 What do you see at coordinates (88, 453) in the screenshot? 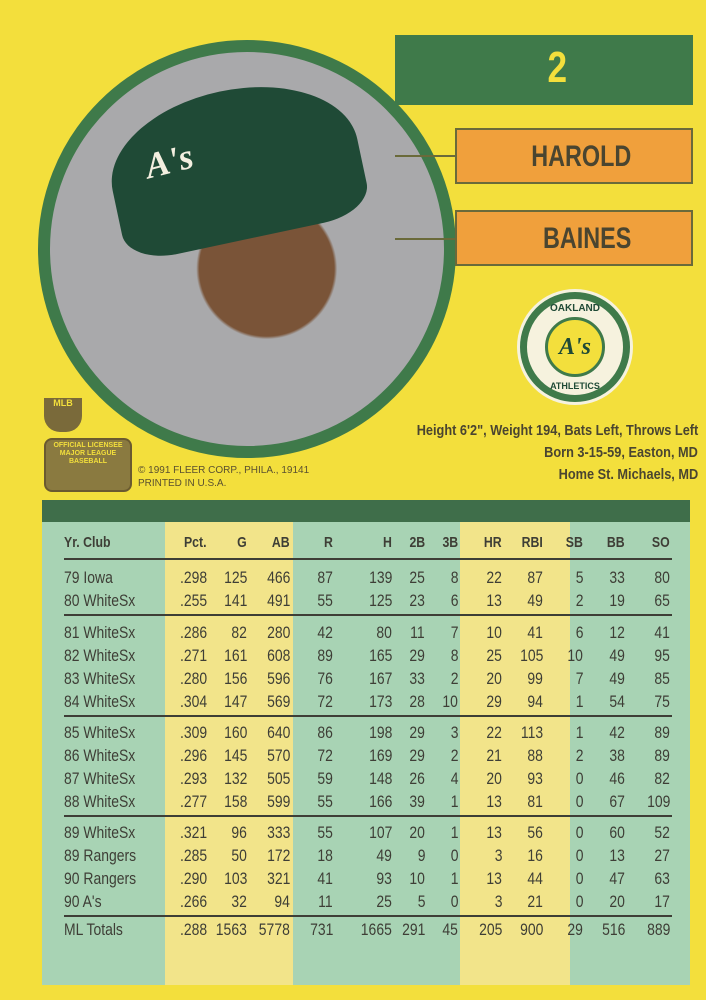
I see `licensee-text: OFFICIAL LICENSEE MAJOR LEAGUE BASEBALL` at bounding box center [88, 453].